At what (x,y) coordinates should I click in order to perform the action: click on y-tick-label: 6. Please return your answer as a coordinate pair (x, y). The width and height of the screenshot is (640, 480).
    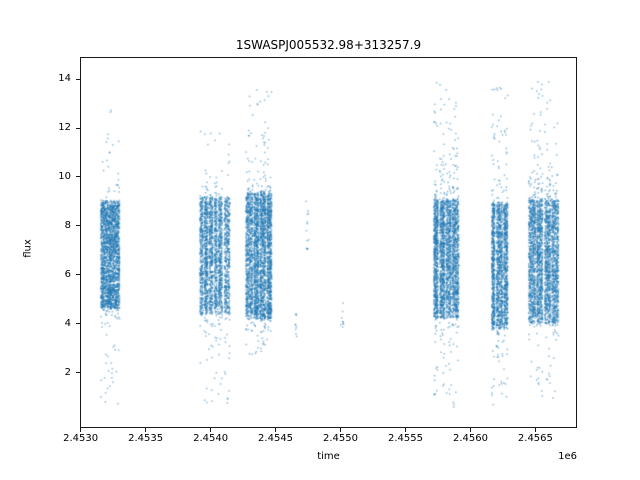
    Looking at the image, I should click on (67, 274).